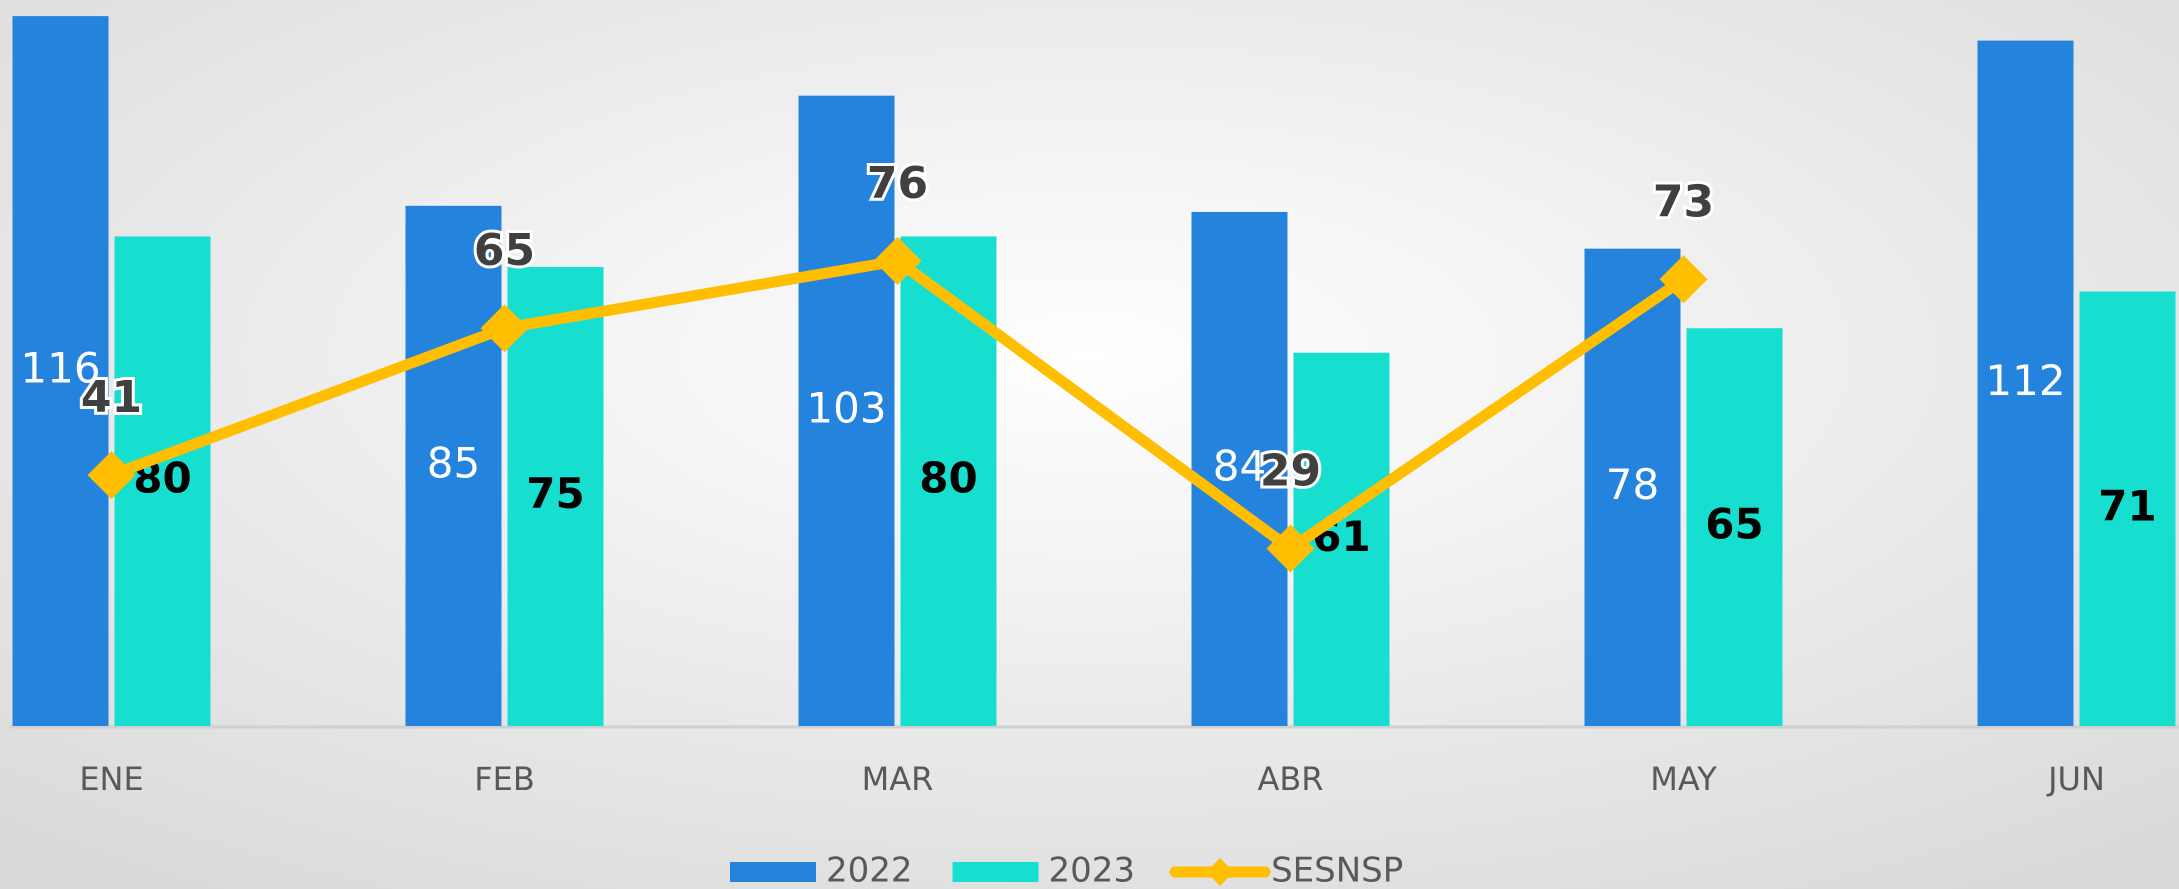 This screenshot has height=889, width=2179. I want to click on data-label: 85, so click(453, 462).